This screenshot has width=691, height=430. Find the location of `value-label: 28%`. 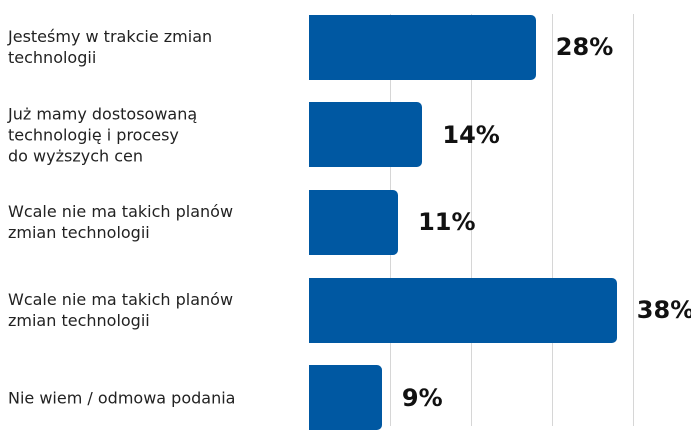

value-label: 28% is located at coordinates (584, 47).